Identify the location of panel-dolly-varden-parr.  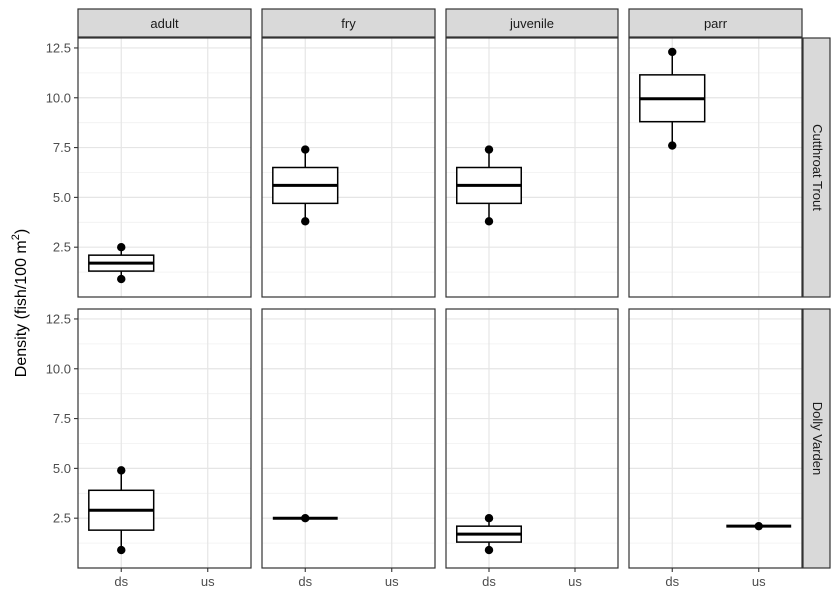
(715, 438).